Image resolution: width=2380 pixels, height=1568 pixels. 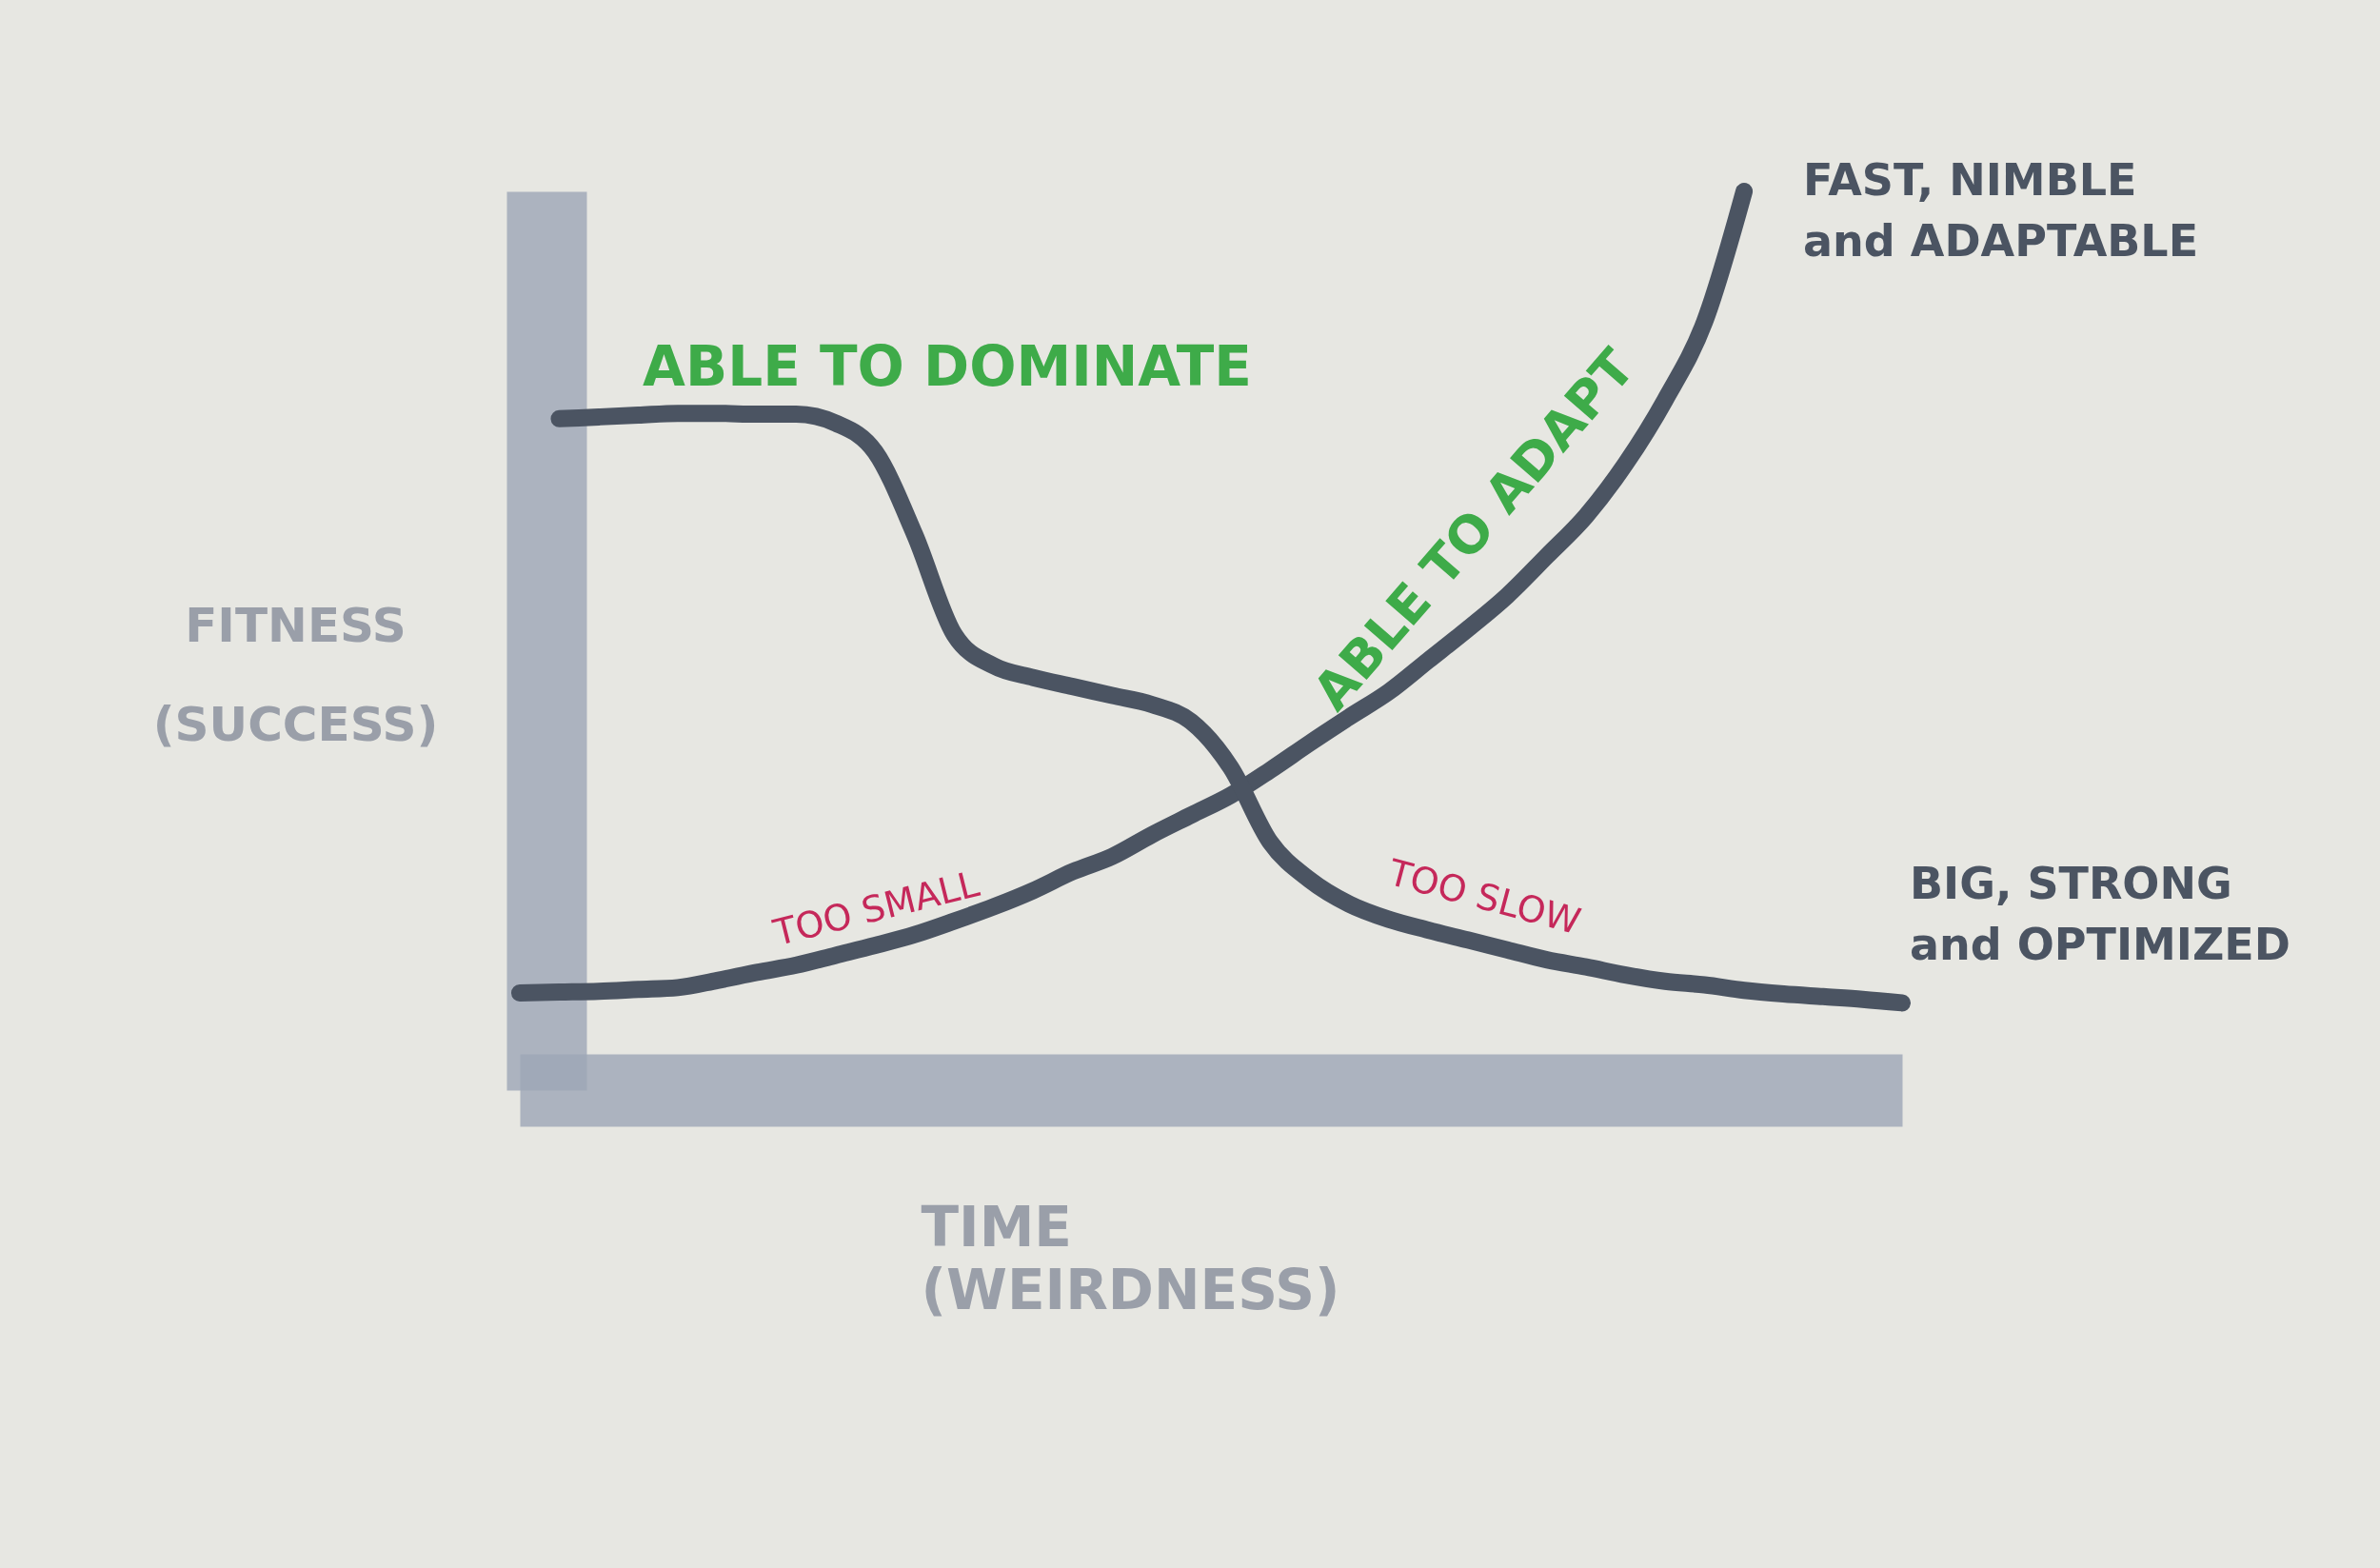 I want to click on annotation: TOO SMALL, so click(x=875, y=909).